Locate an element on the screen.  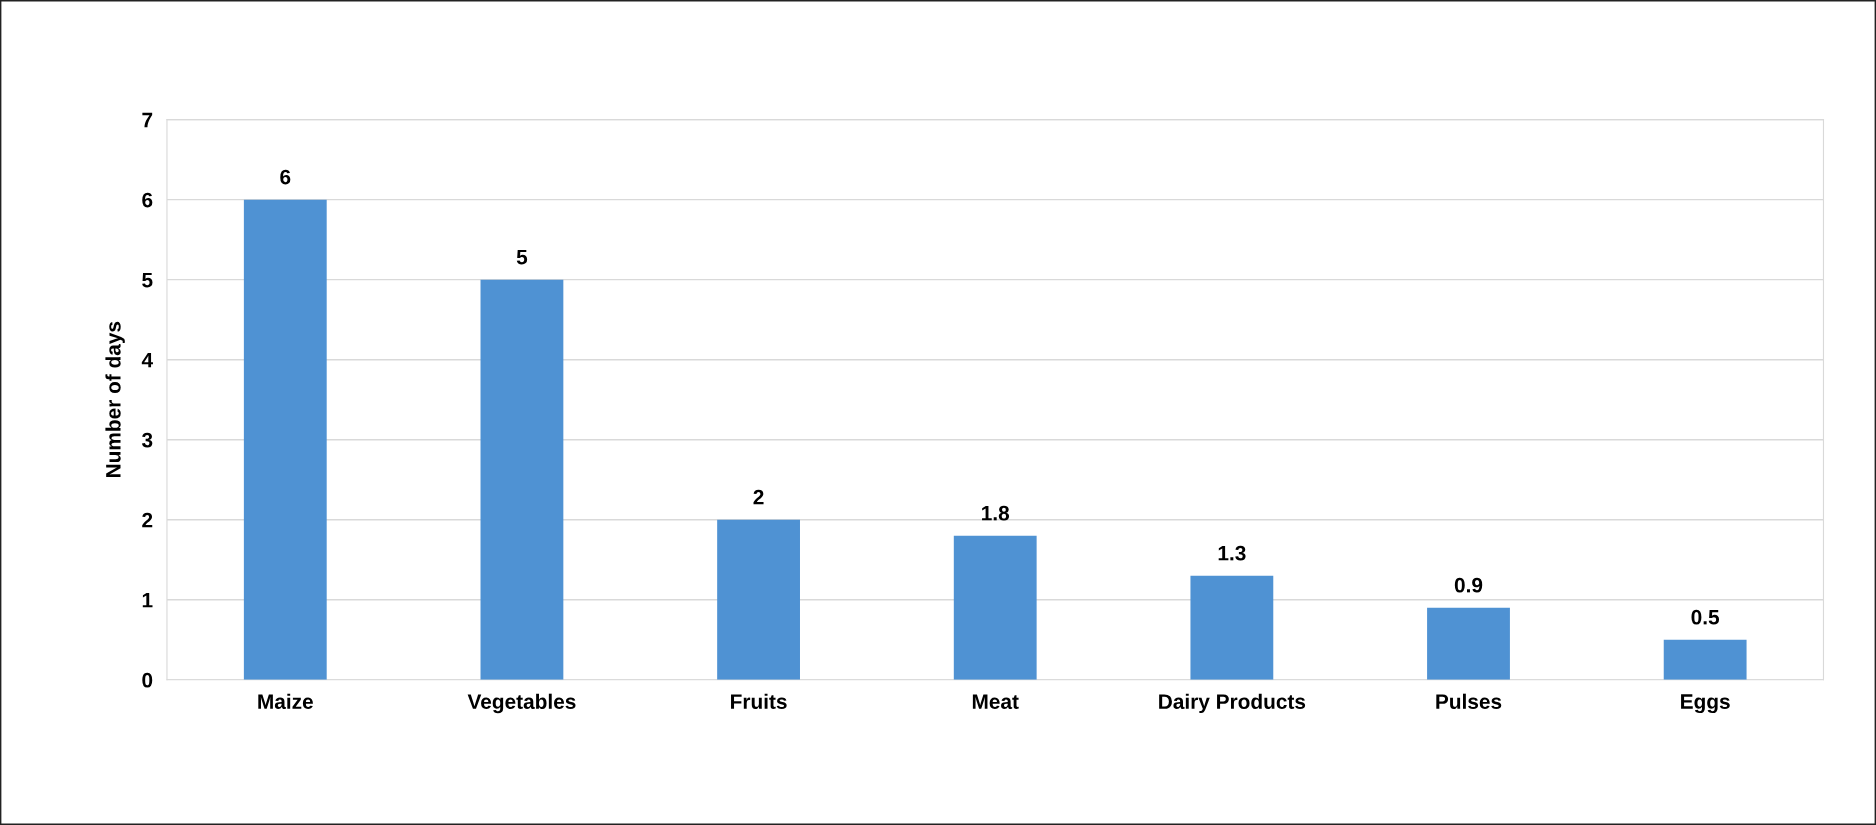
y-tick-label: 6 is located at coordinates (147, 200).